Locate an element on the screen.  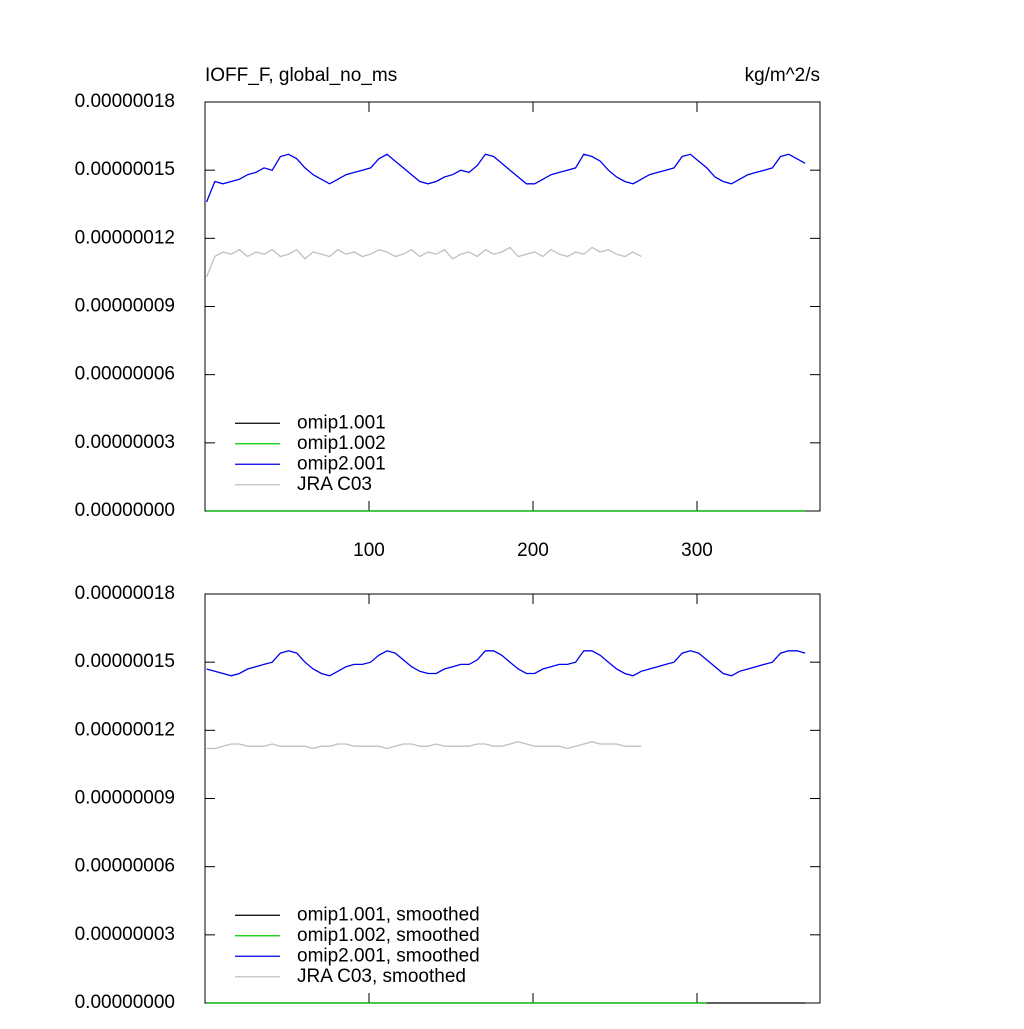
legend-label: omip1.001 is located at coordinates (341, 422).